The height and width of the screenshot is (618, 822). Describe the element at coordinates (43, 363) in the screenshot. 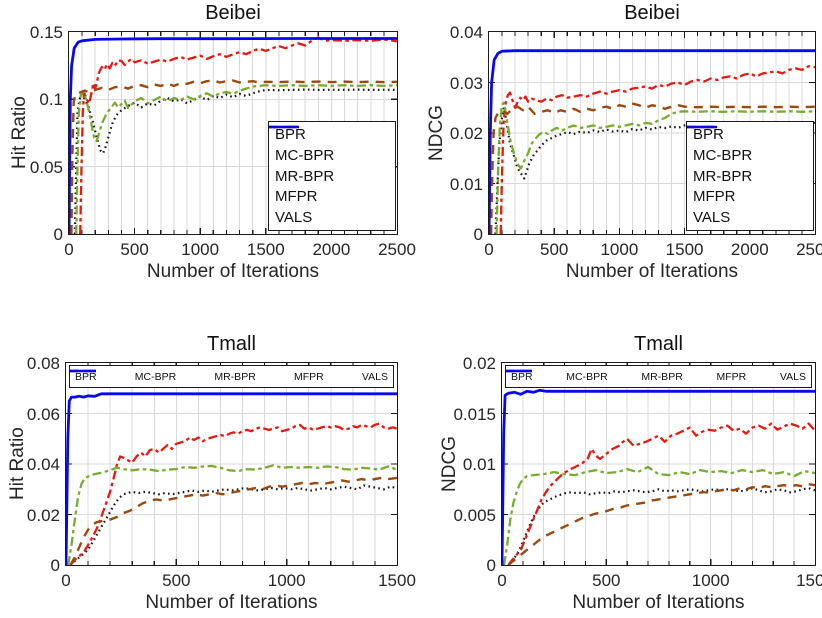

I see `y-tick-label: 0.08` at that location.